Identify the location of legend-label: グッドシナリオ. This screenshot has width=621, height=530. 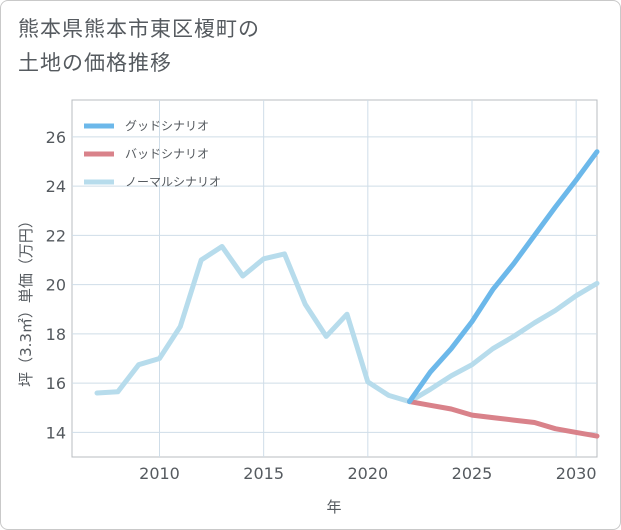
(167, 126).